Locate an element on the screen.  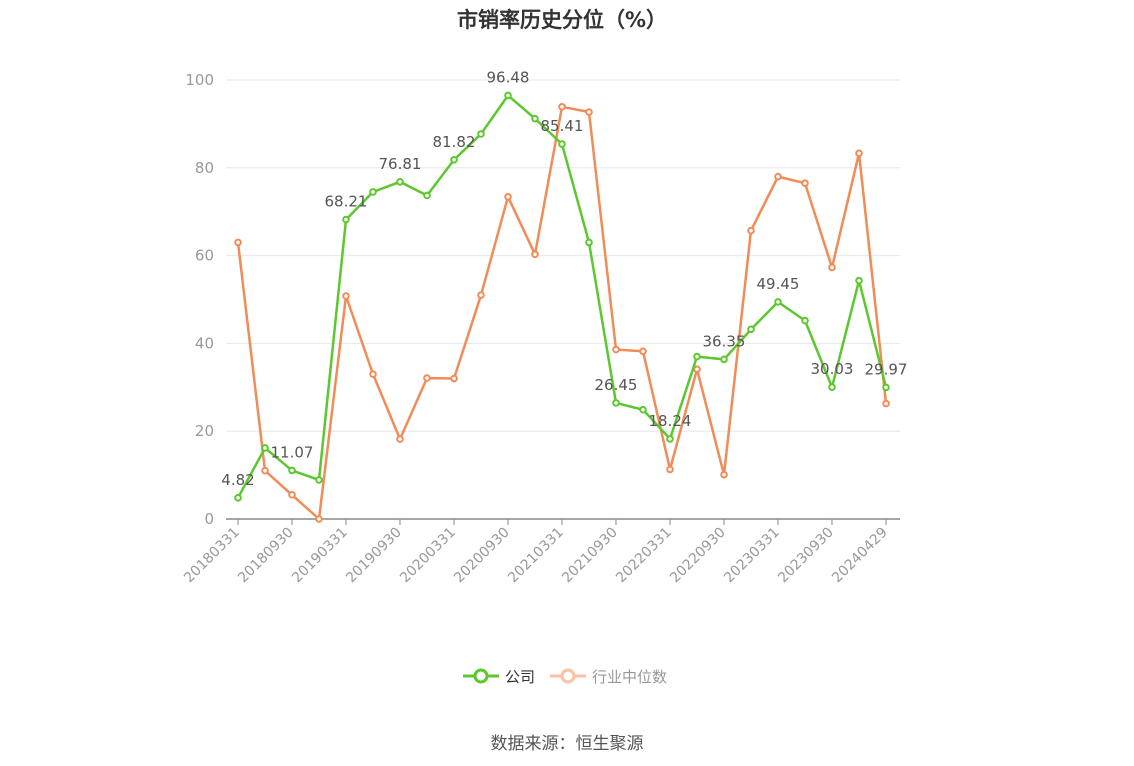
legend-industry-swatch is located at coordinates (568, 676).